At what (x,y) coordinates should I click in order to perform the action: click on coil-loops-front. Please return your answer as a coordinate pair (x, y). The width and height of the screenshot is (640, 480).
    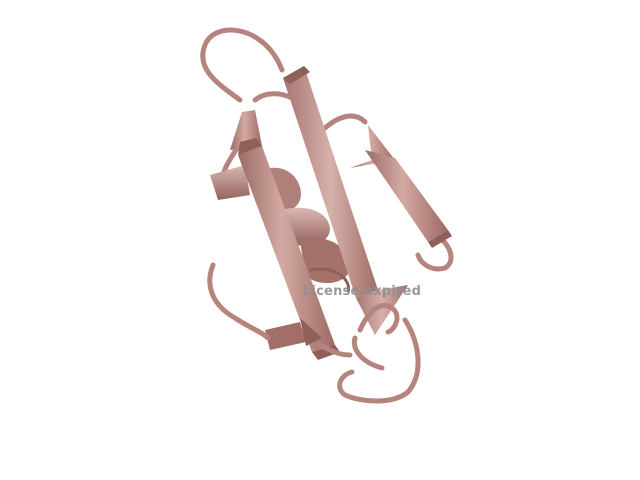
    Looking at the image, I should click on (314, 333).